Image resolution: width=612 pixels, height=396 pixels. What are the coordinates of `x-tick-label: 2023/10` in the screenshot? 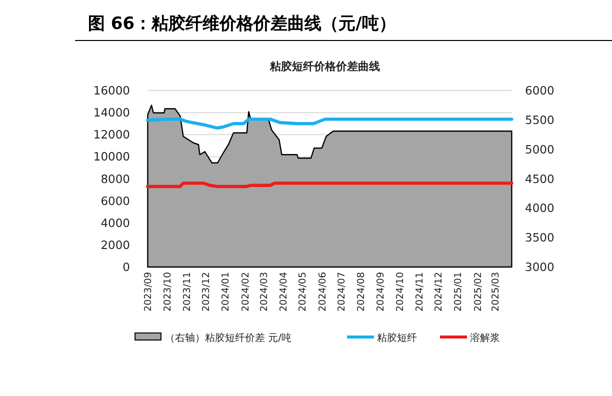 It's located at (168, 292).